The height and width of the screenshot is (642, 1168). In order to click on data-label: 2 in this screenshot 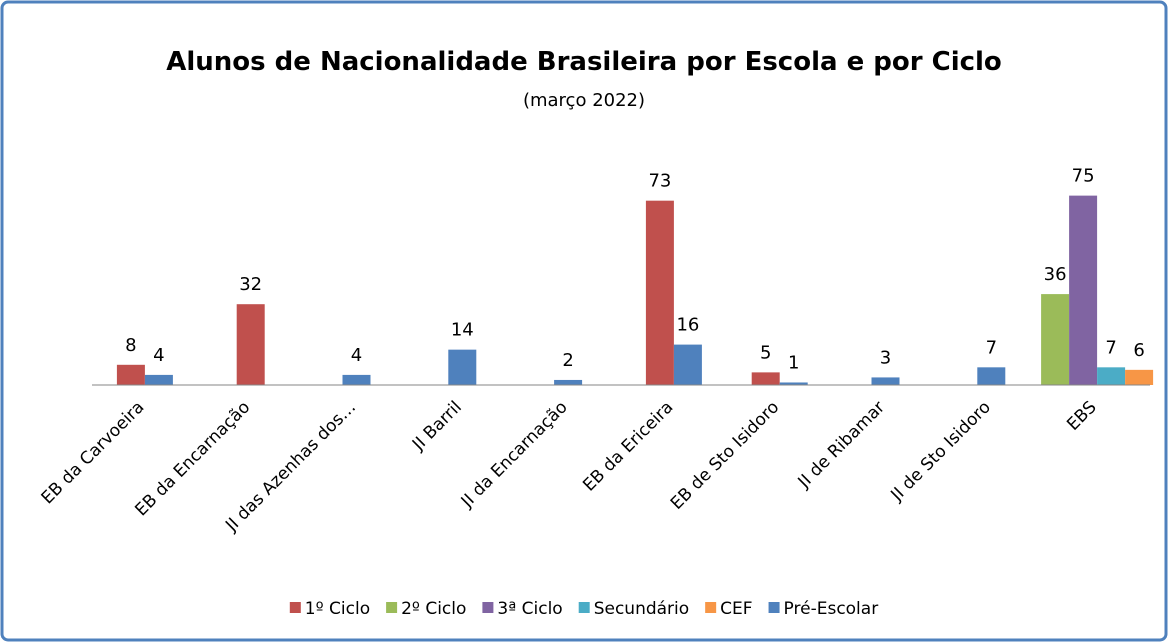, I will do `click(567, 360)`.